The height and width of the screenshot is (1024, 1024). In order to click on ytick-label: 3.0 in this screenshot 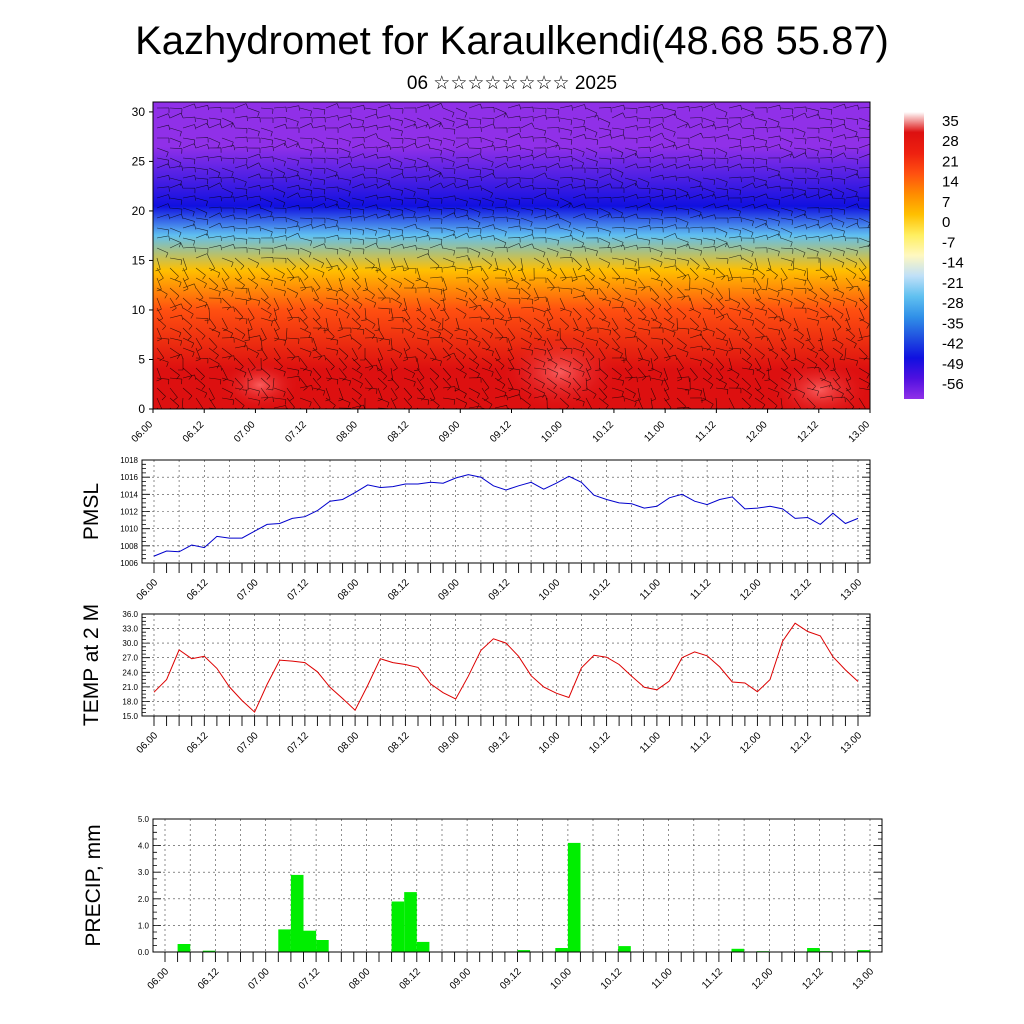, I will do `click(144, 872)`.